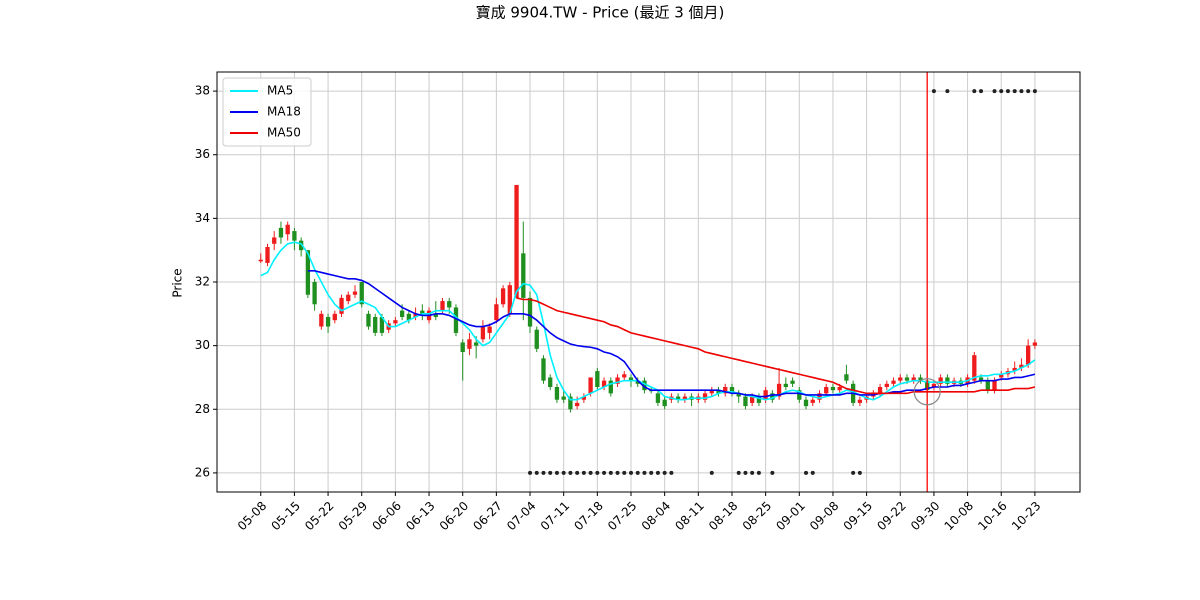  Describe the element at coordinates (202, 345) in the screenshot. I see `y-tick-label: 30` at that location.